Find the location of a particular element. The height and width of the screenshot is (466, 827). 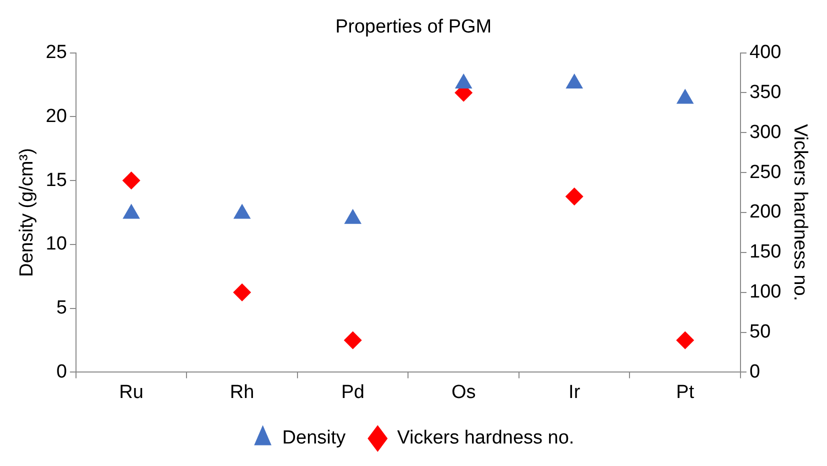

y-tick-label: 10 is located at coordinates (56, 244).